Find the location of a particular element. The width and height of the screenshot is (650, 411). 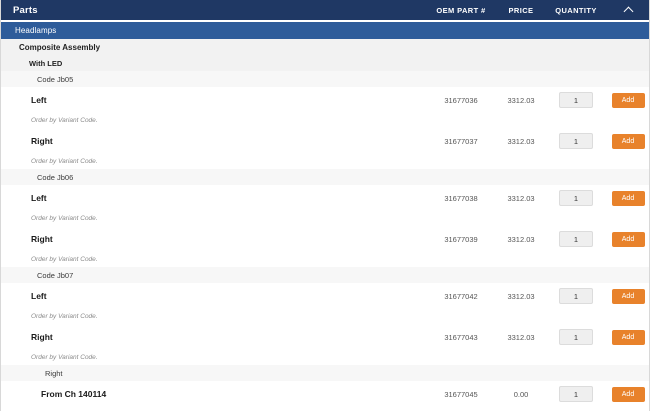

table-row: From Ch 140114 31677045 0.00 Add is located at coordinates (325, 394).